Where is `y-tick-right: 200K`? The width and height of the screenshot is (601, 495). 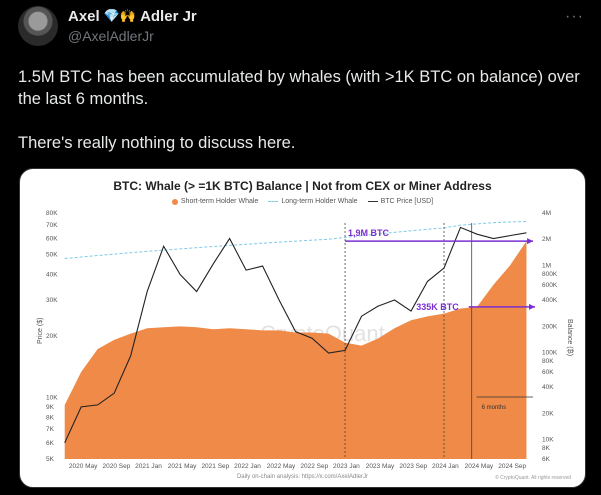 y-tick-right: 200K is located at coordinates (550, 326).